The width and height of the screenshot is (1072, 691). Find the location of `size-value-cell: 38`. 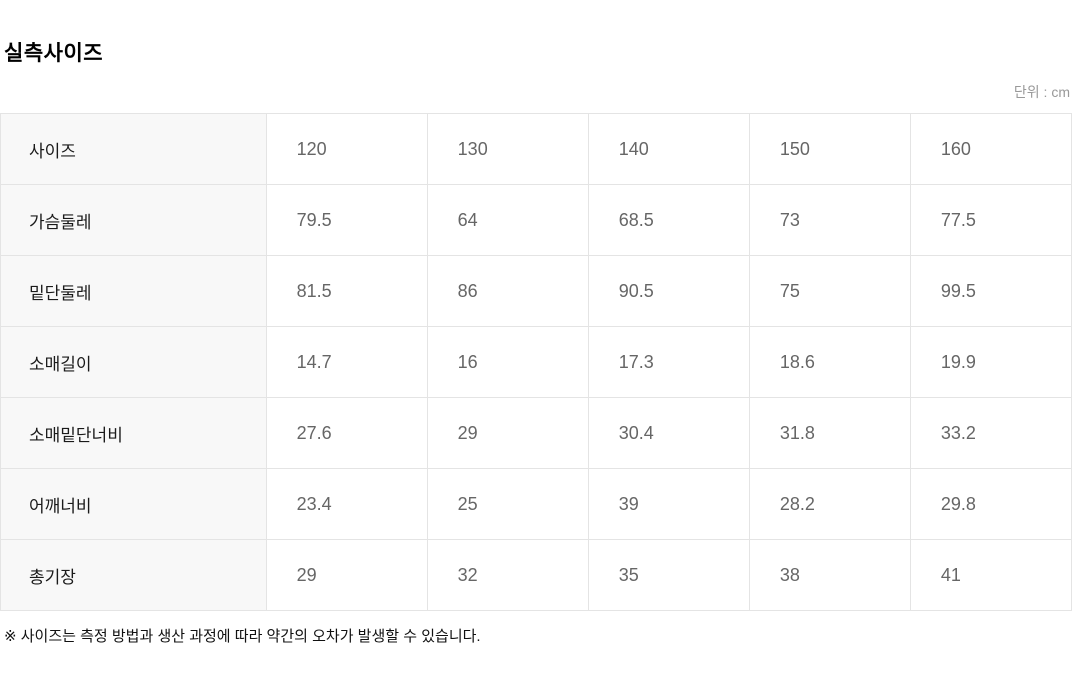

size-value-cell: 38 is located at coordinates (829, 575).